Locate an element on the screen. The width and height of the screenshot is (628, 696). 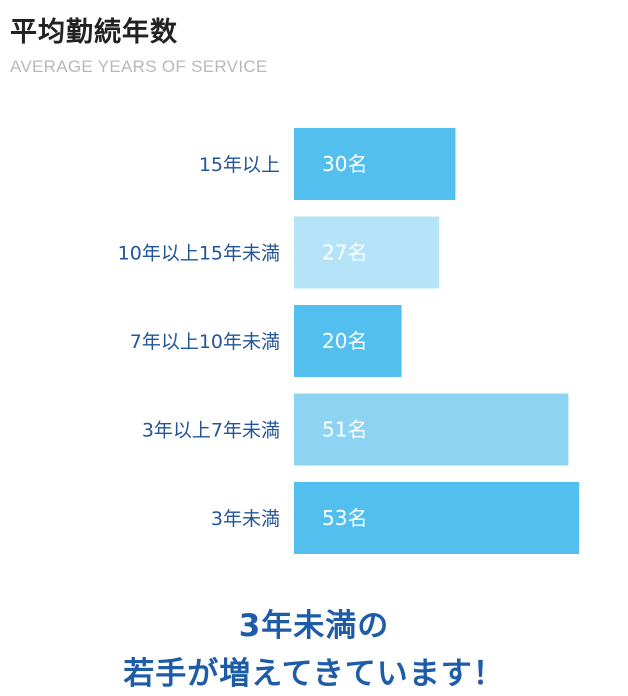
bar-value-label-1: 27名 is located at coordinates (344, 253).